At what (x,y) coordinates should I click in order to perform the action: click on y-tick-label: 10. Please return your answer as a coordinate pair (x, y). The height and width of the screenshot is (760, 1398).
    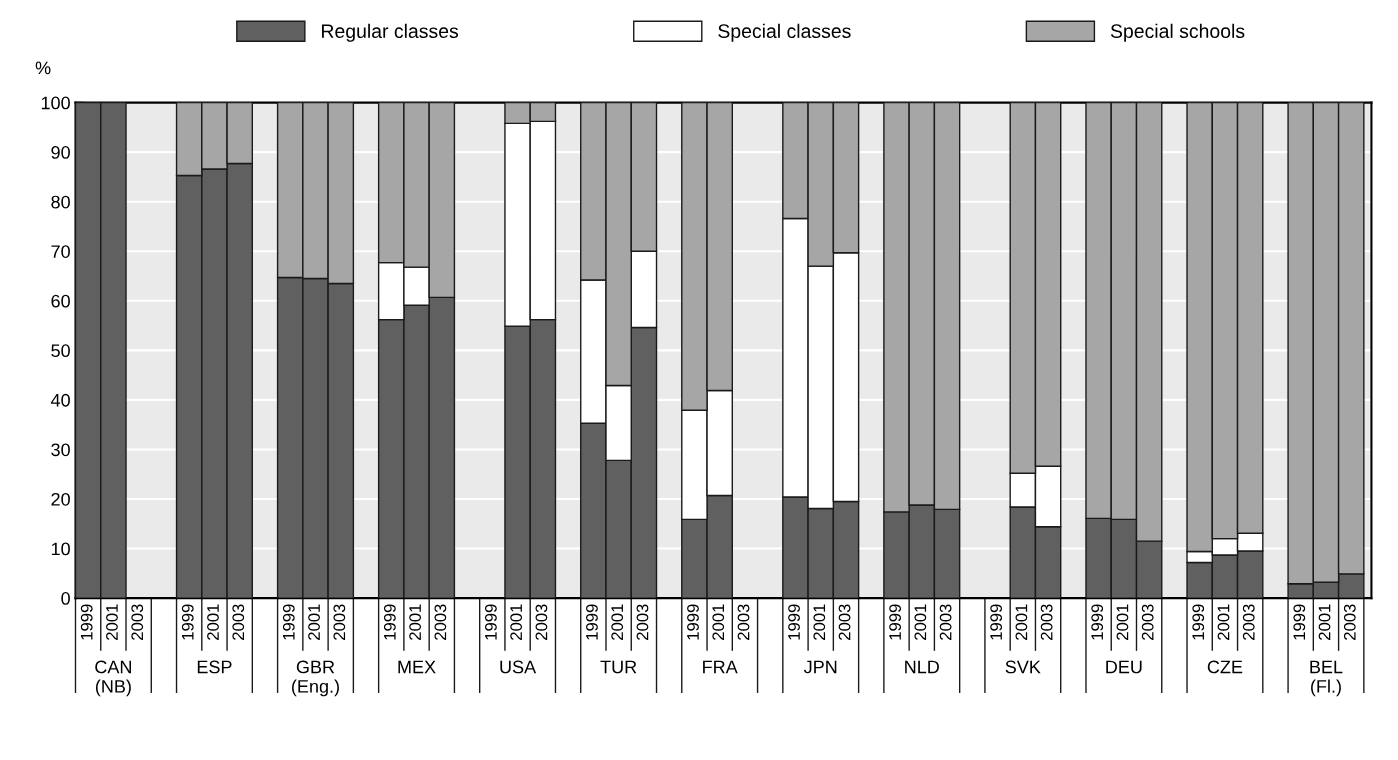
    Looking at the image, I should click on (60, 549).